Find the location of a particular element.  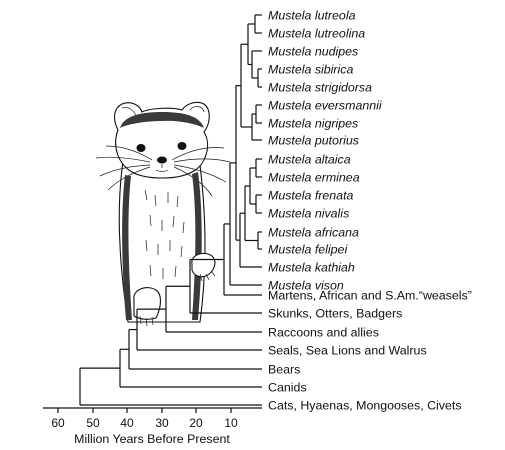

eye-right is located at coordinates (182, 146).